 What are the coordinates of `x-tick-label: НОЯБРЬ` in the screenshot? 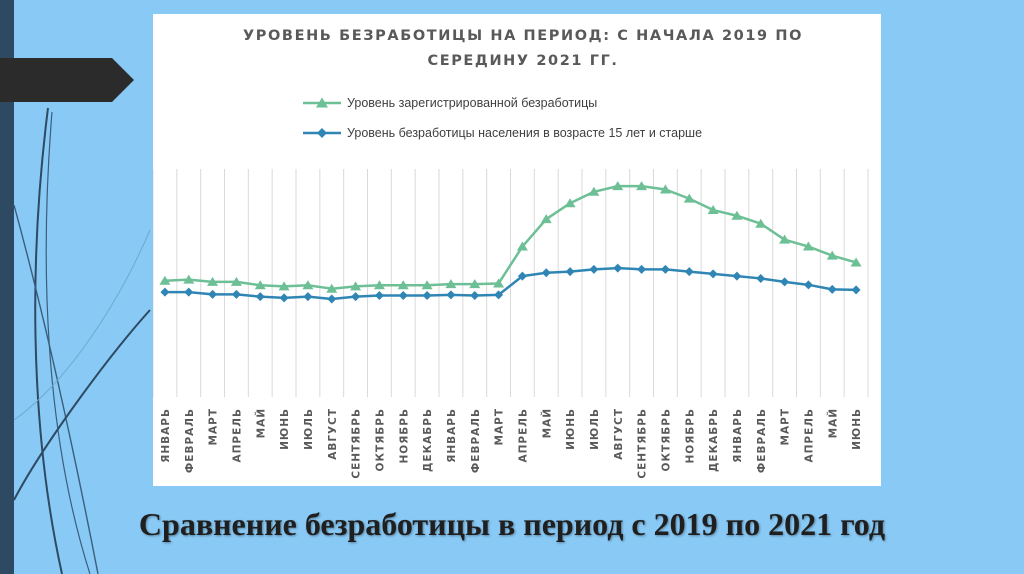 It's located at (404, 436).